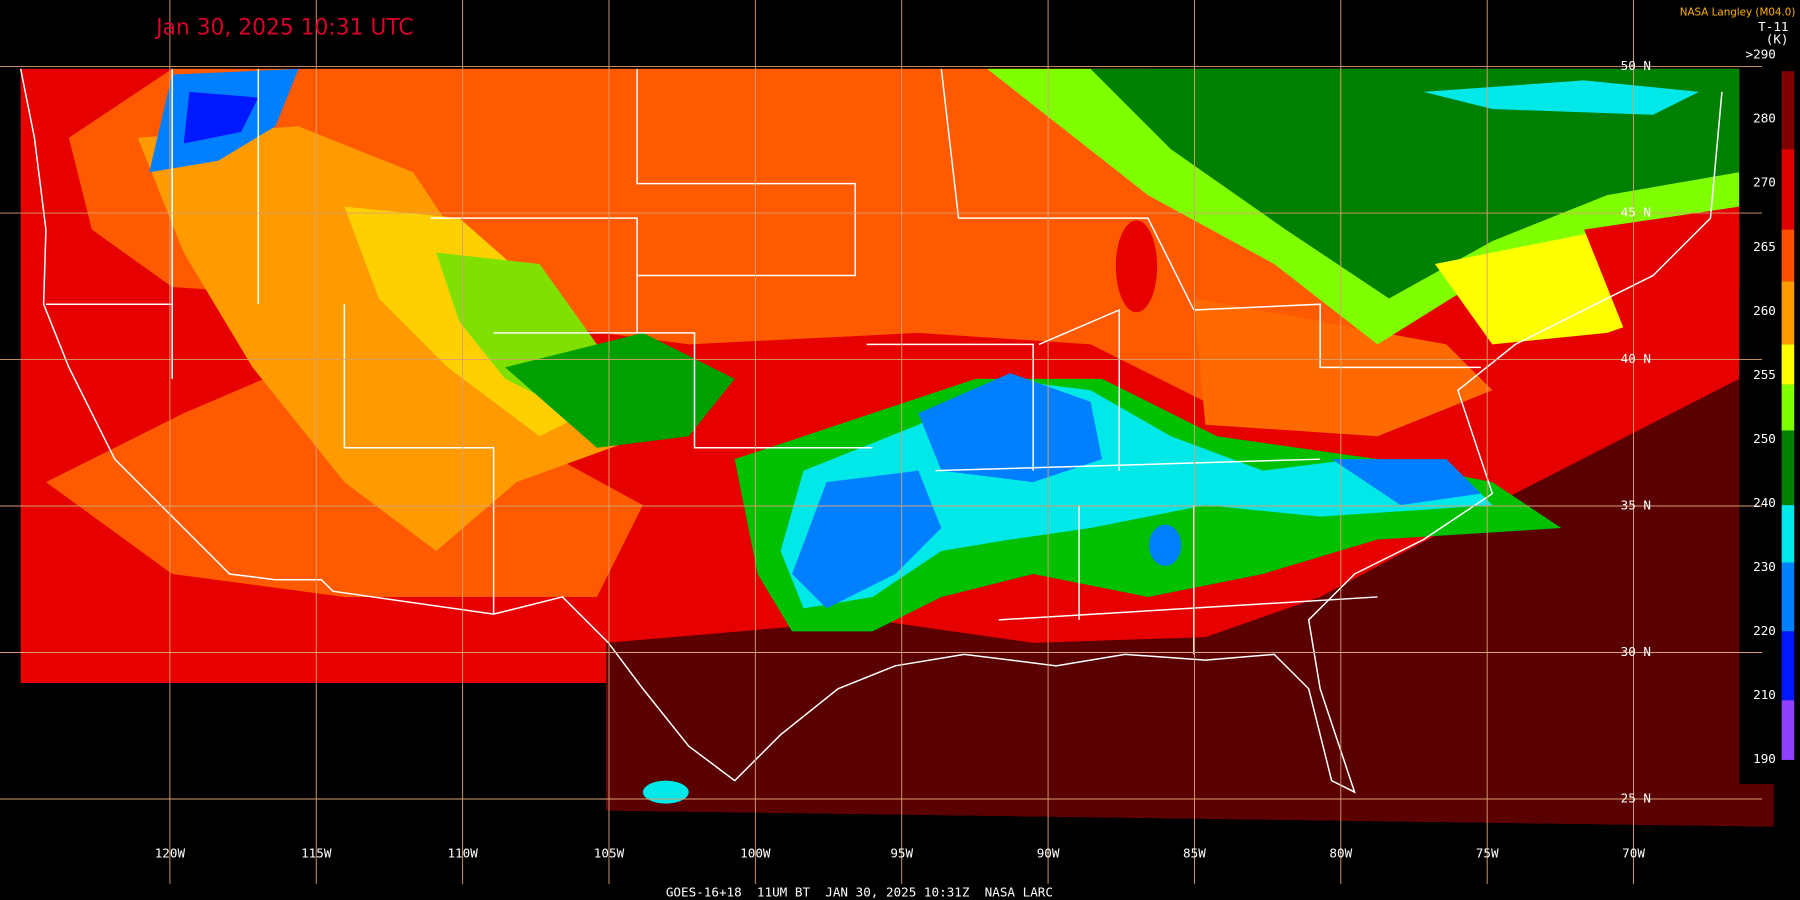  I want to click on latitude-label: 50 N, so click(1636, 65).